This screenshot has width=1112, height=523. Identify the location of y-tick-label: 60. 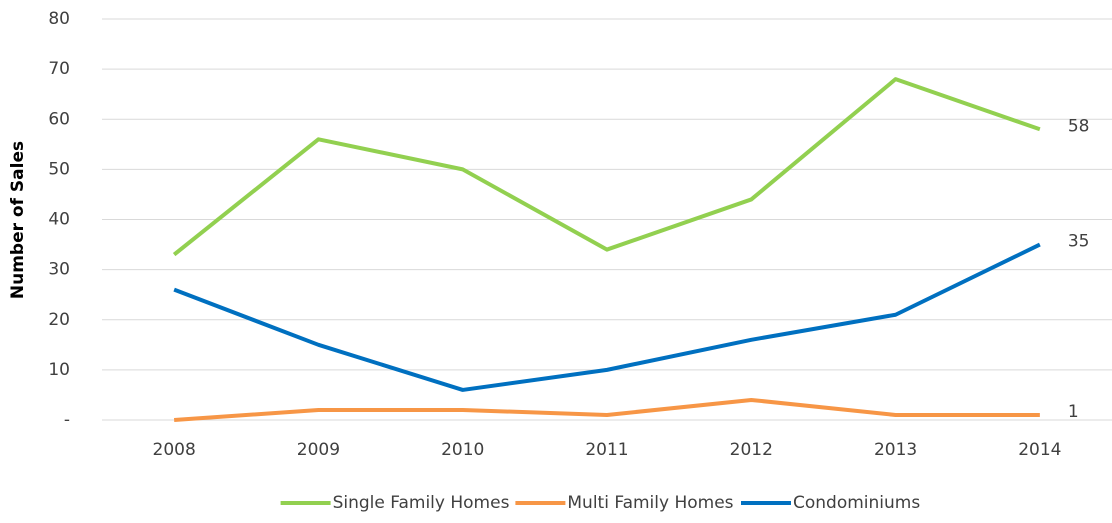
(59, 119).